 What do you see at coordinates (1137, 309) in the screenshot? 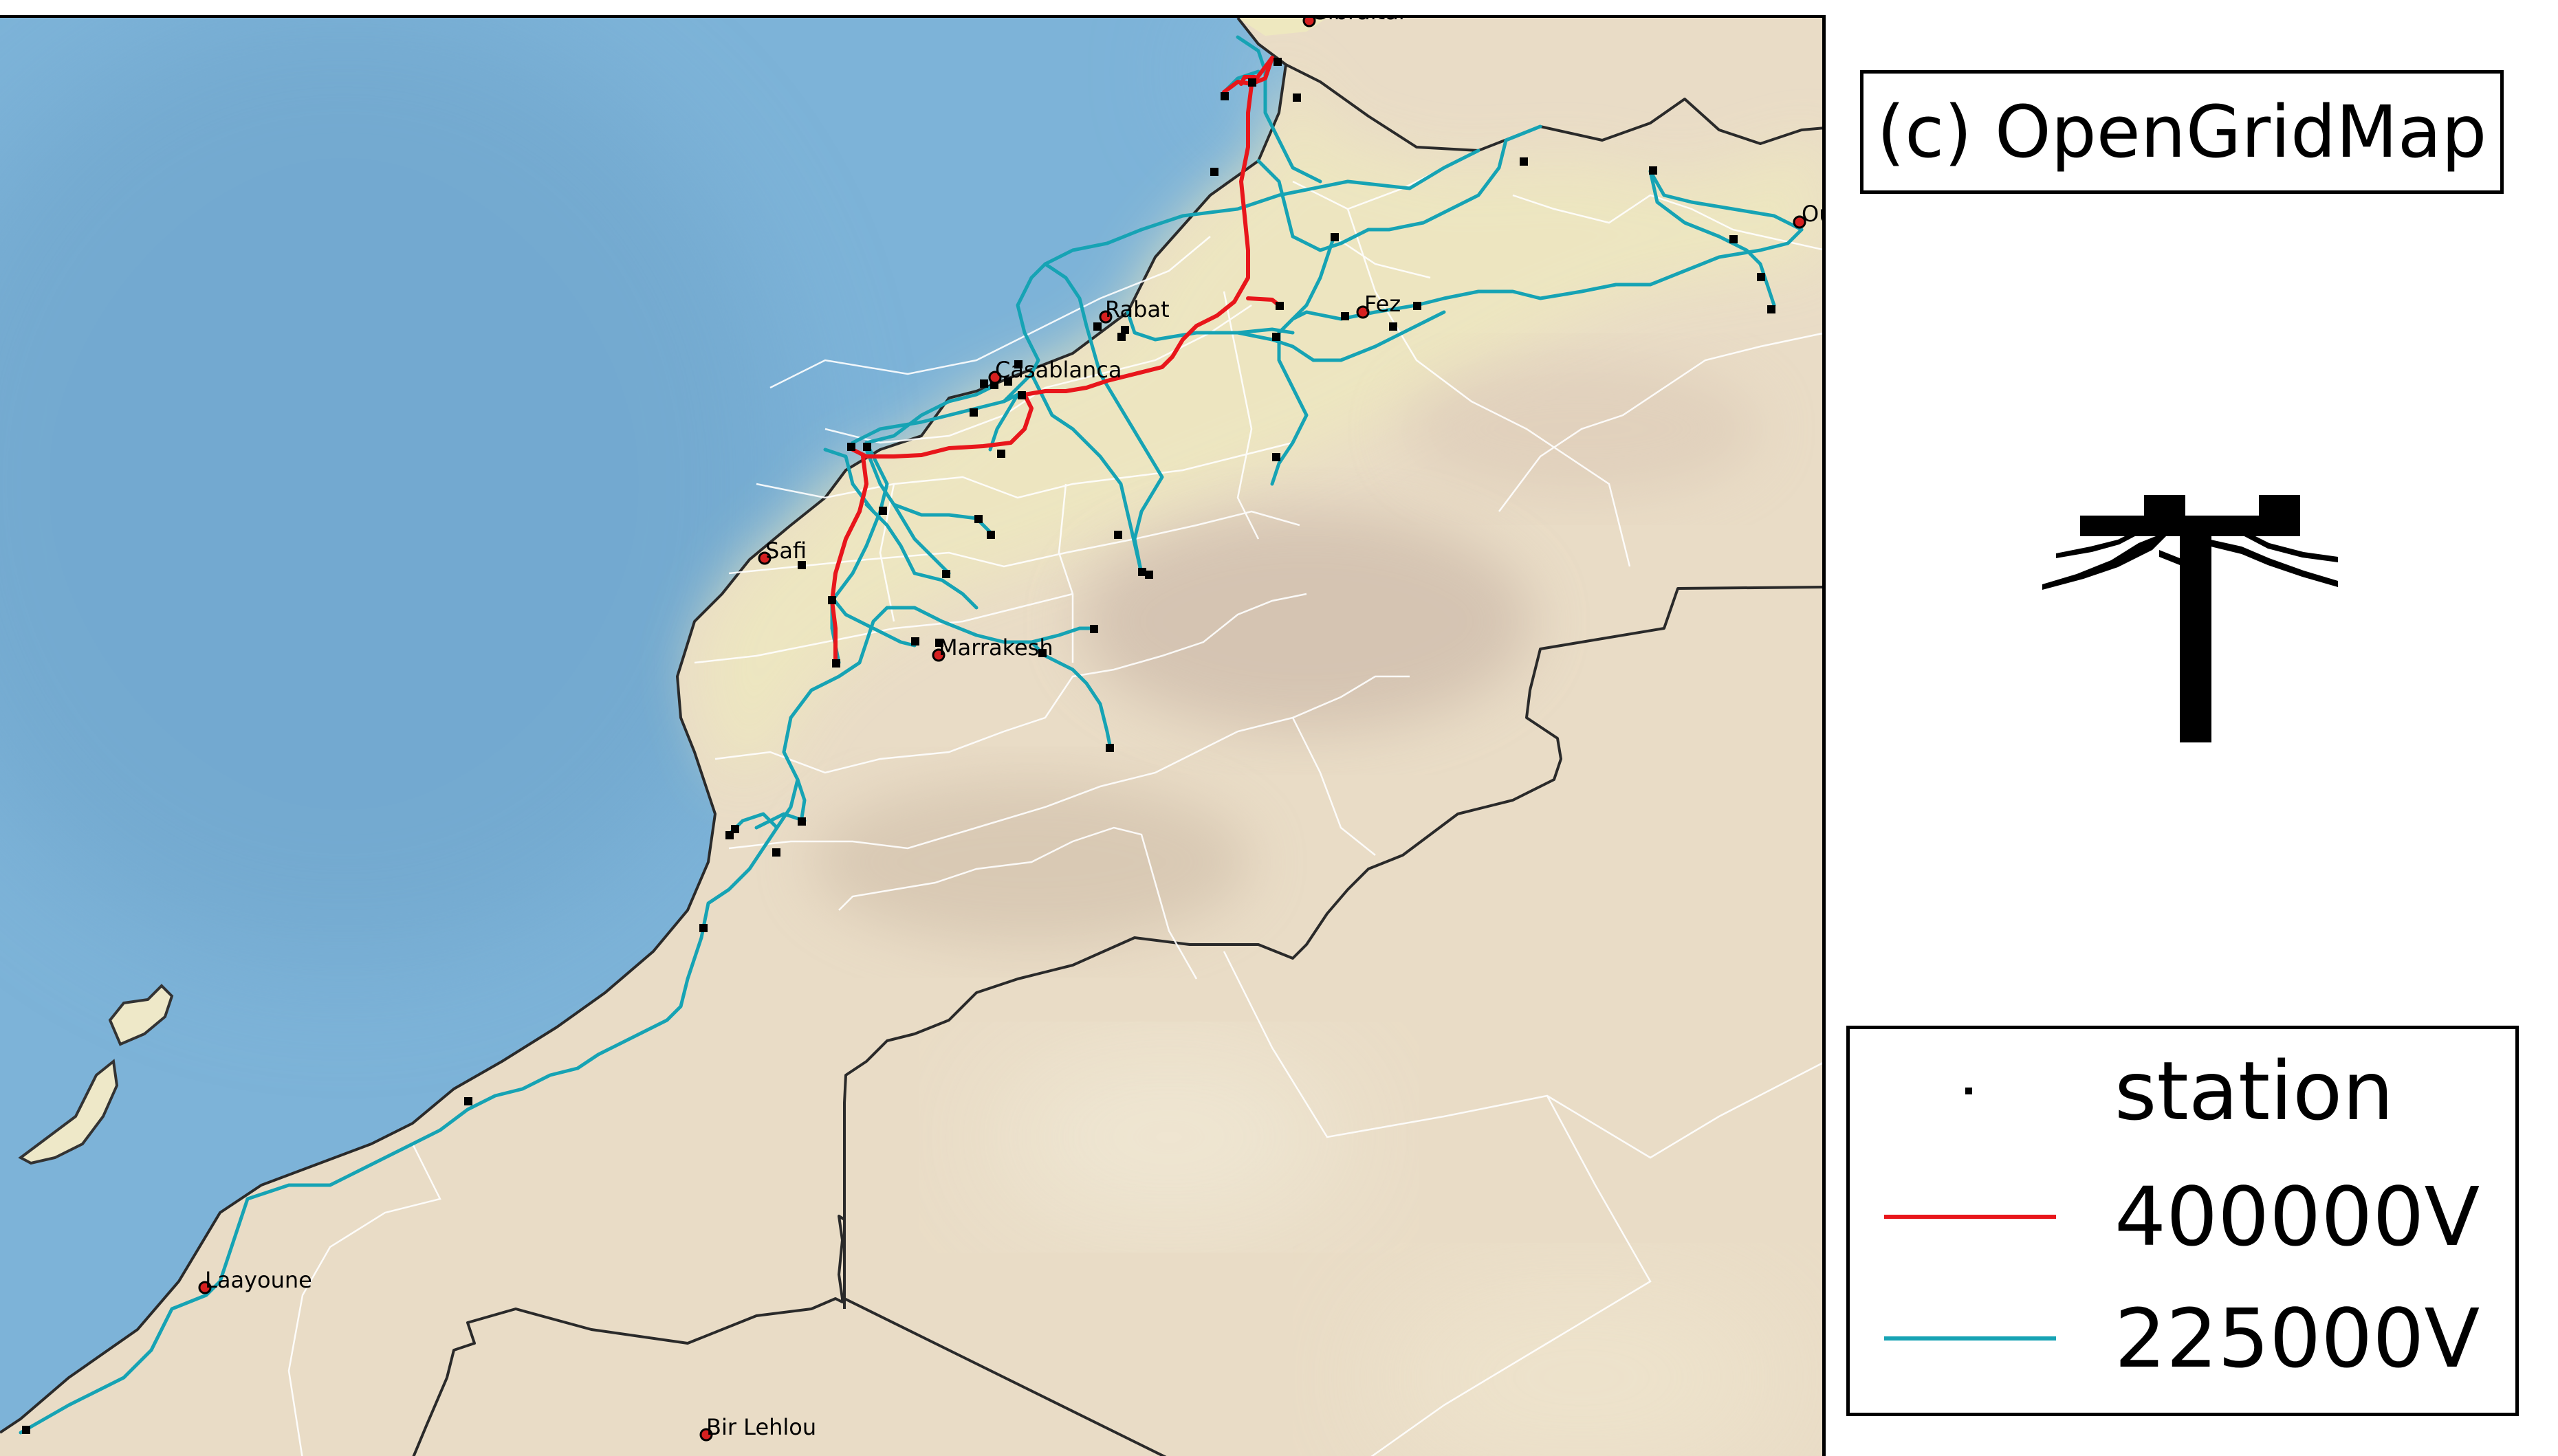
I see `city-label-rabat: Rabat` at bounding box center [1137, 309].